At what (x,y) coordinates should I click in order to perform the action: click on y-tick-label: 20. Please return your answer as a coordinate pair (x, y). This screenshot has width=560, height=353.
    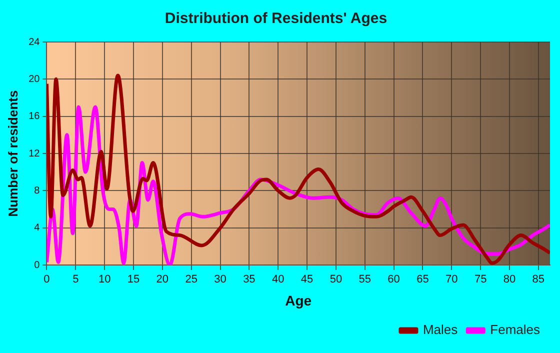
    Looking at the image, I should click on (34, 79).